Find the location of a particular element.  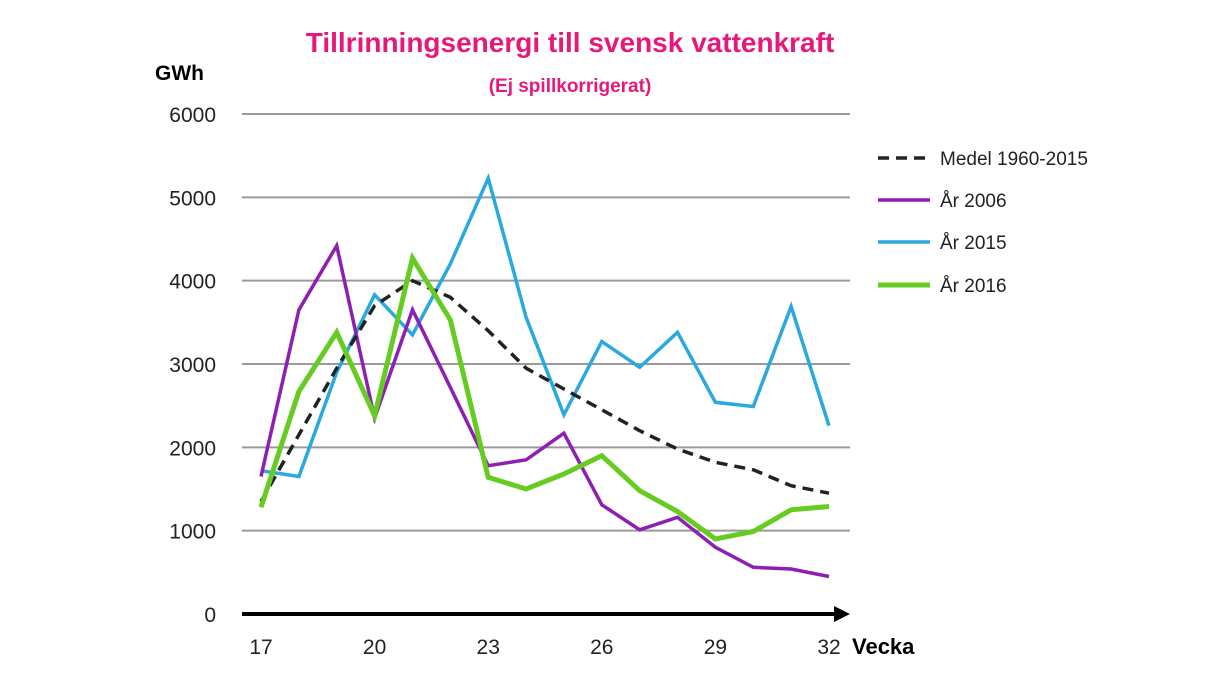

x-axis-arrowhead is located at coordinates (842, 614).